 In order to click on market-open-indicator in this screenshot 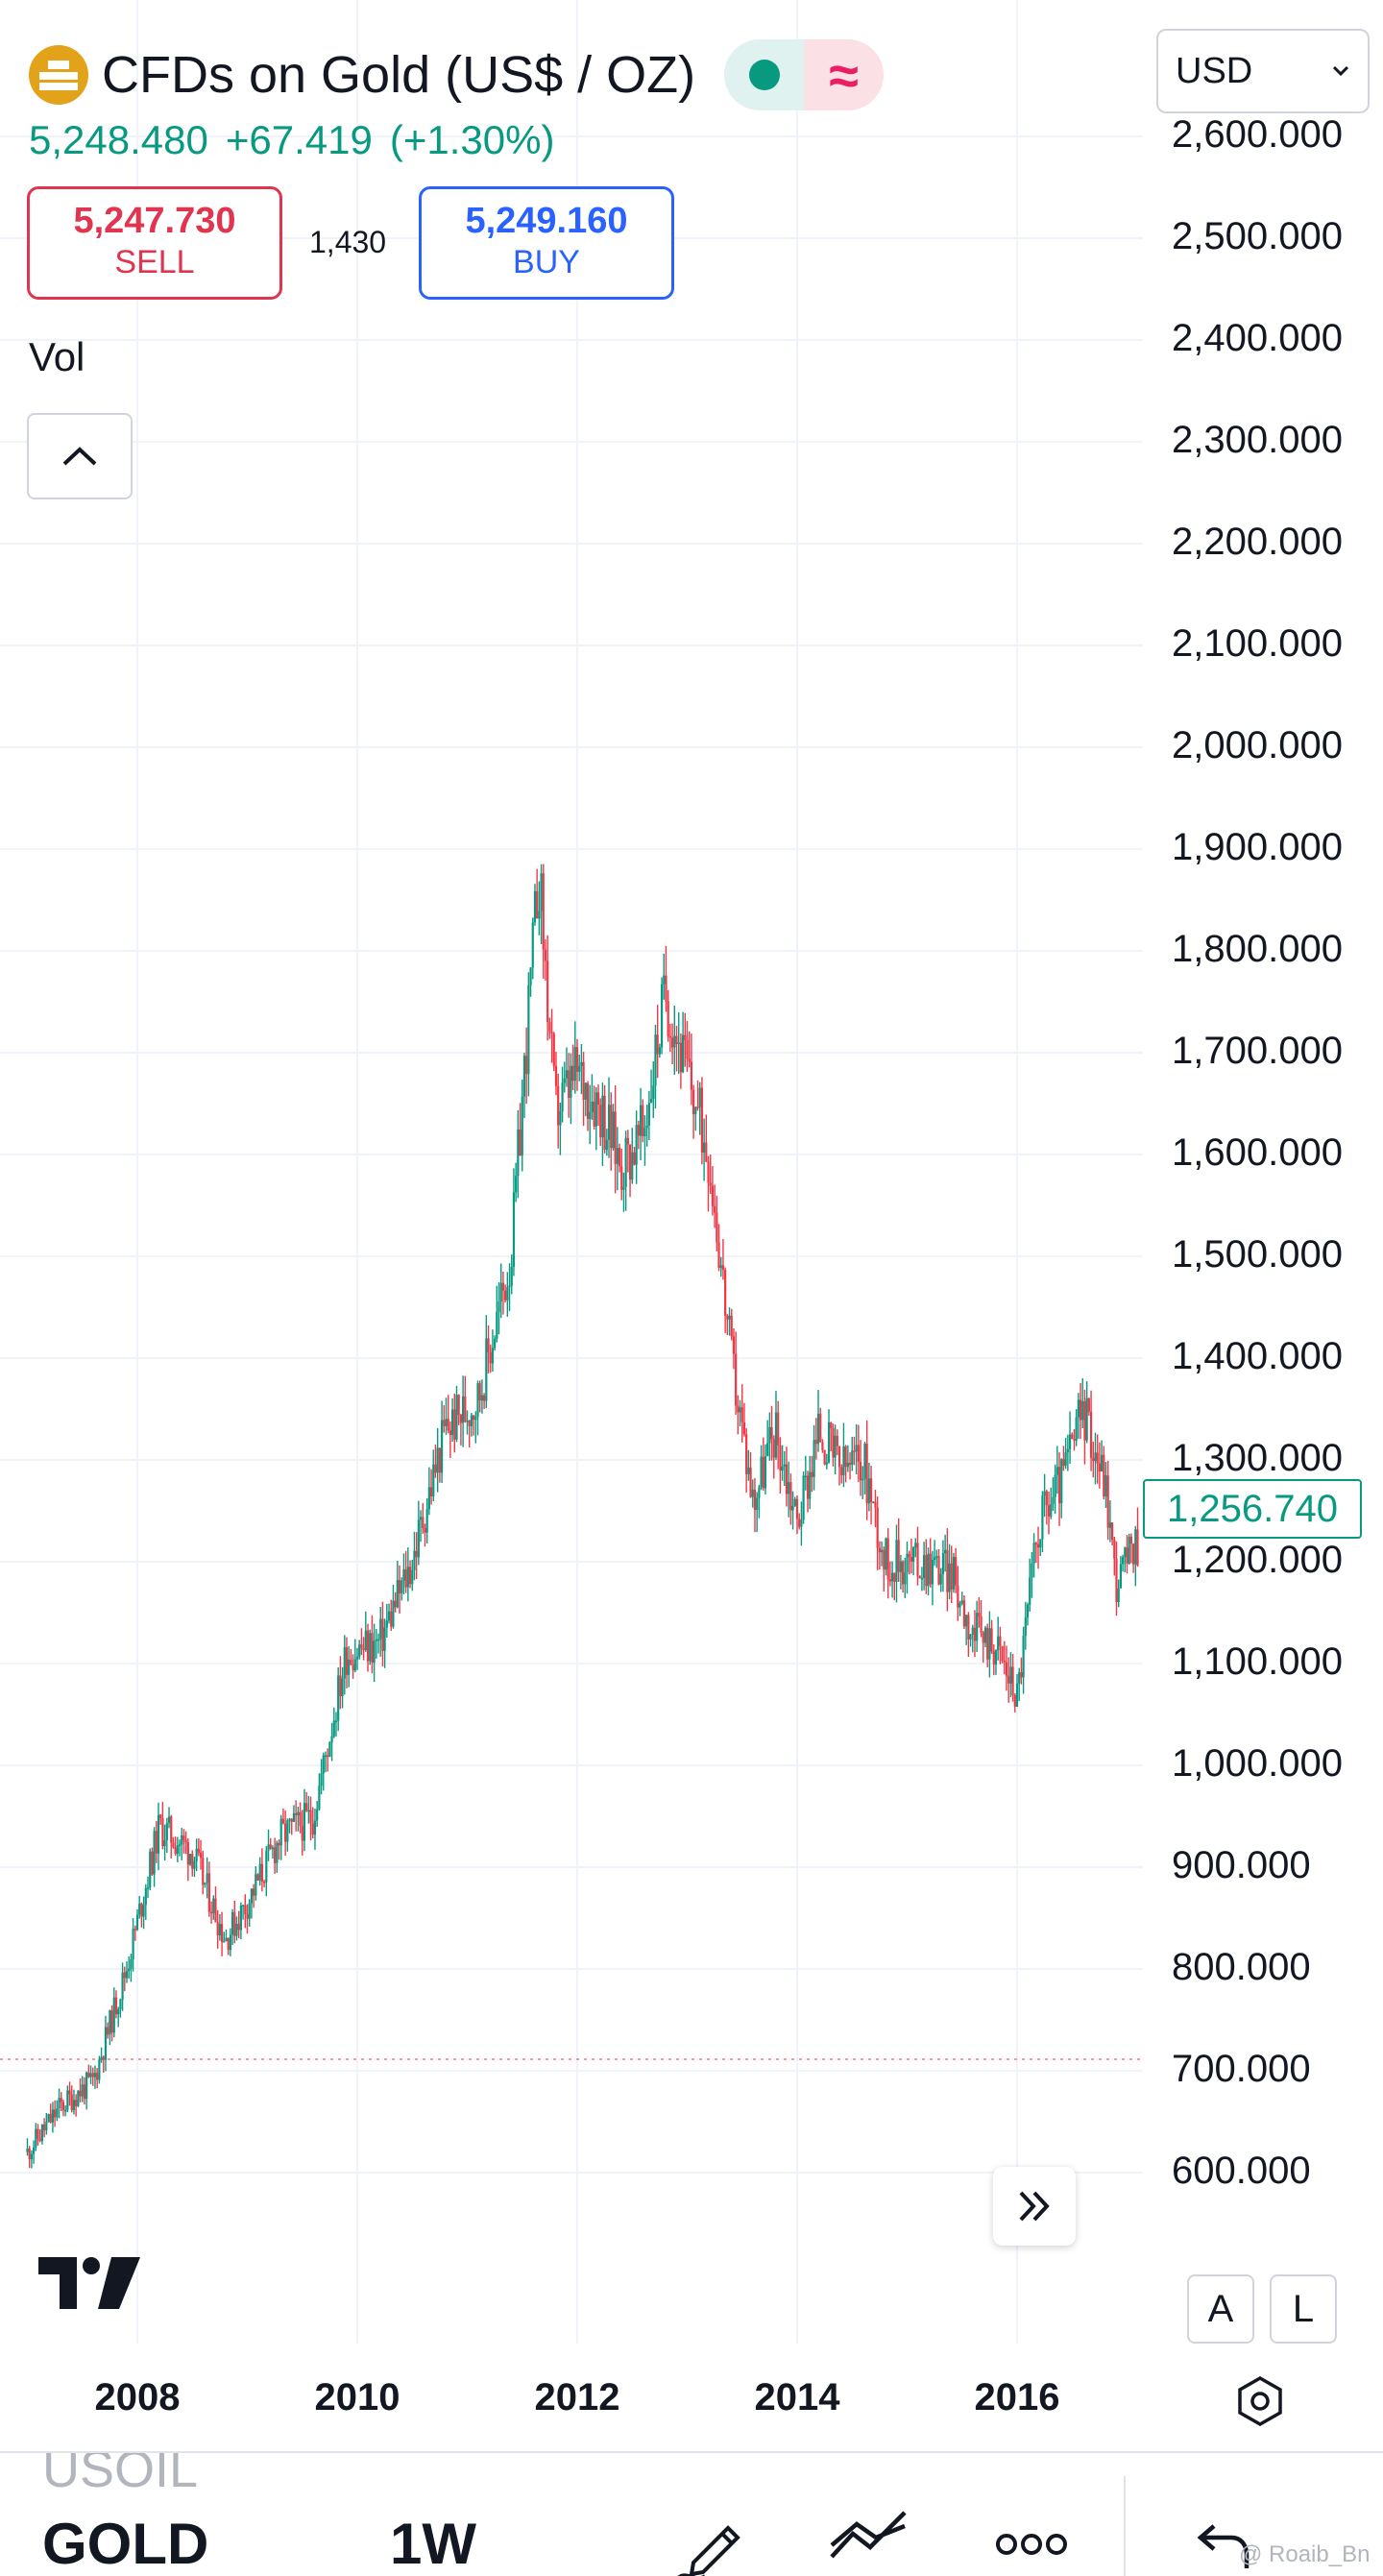, I will do `click(764, 74)`.